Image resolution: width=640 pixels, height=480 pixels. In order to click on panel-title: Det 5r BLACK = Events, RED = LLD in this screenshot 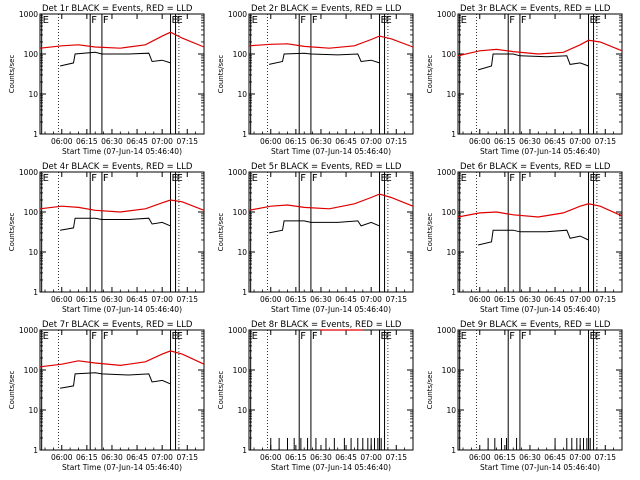, I will do `click(326, 167)`.